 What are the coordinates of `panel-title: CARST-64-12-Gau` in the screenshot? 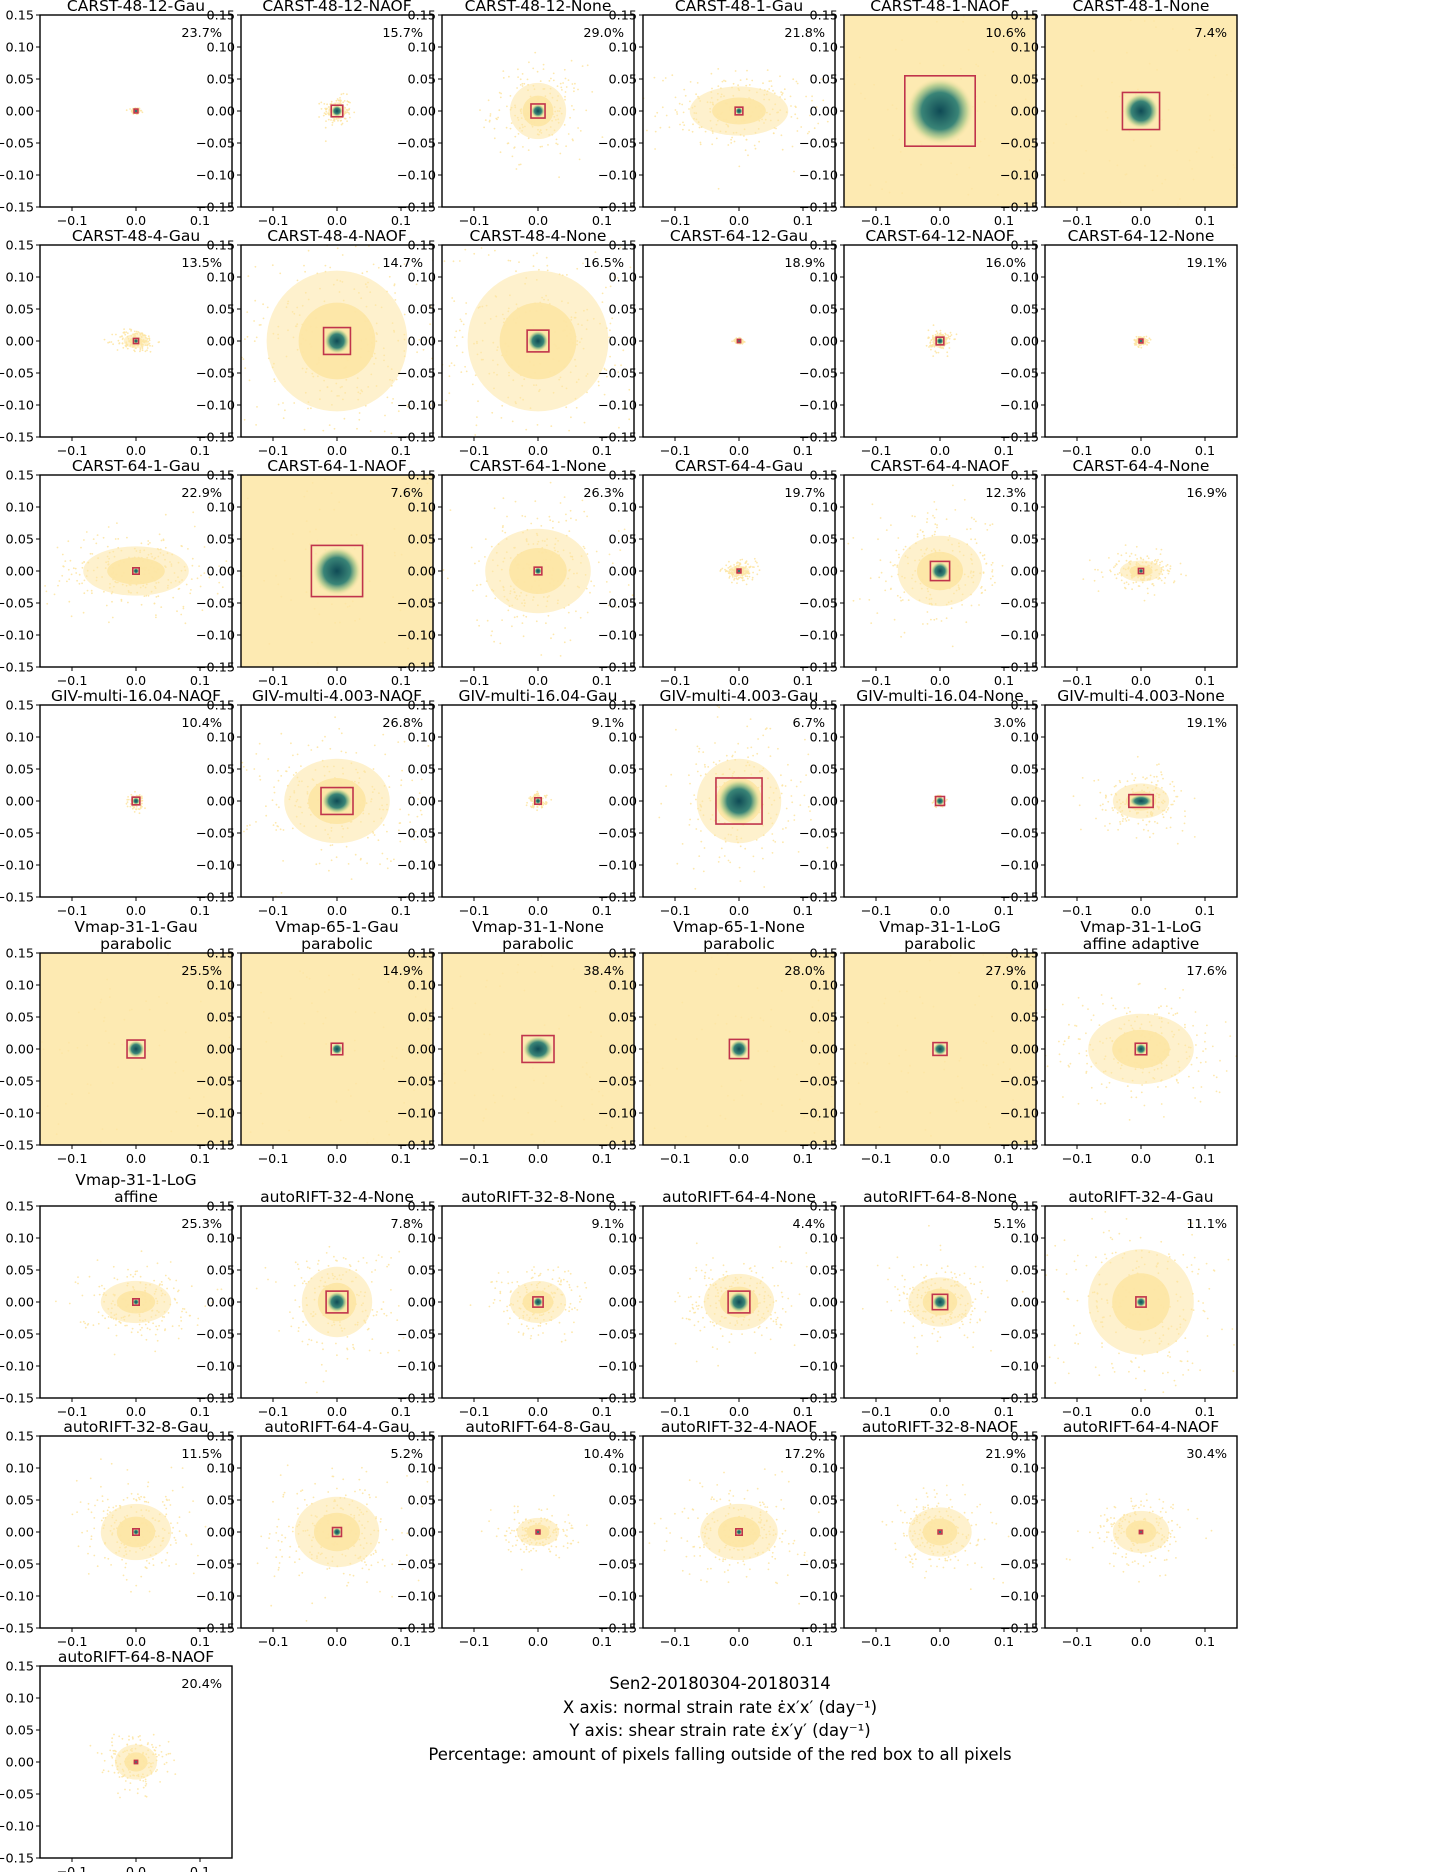 It's located at (739, 236).